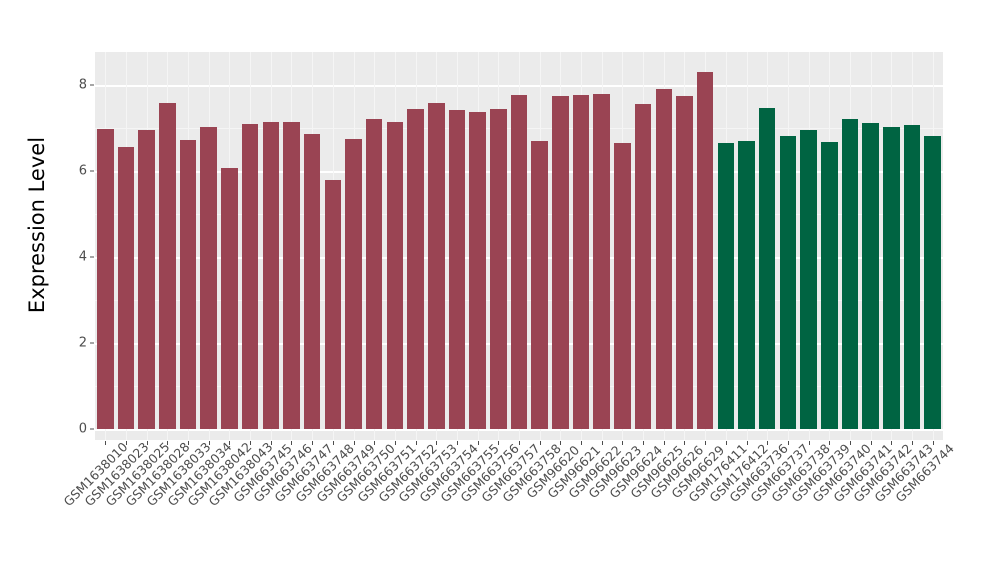 This screenshot has height=580, width=1000. What do you see at coordinates (82, 257) in the screenshot?
I see `y-tick-label: 4` at bounding box center [82, 257].